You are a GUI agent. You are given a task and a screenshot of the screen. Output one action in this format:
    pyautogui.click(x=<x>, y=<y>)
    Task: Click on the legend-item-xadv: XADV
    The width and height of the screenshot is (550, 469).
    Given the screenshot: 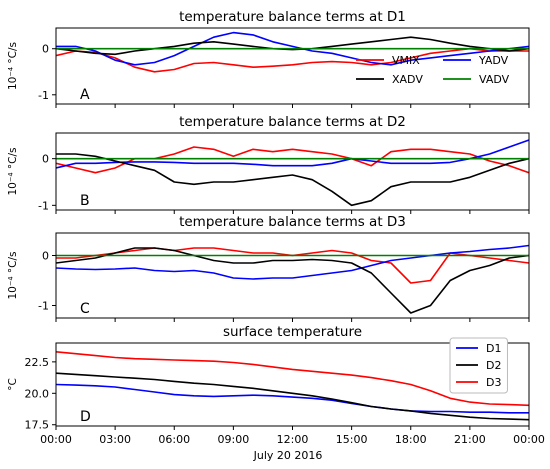 What is the action you would take?
    pyautogui.click(x=389, y=79)
    